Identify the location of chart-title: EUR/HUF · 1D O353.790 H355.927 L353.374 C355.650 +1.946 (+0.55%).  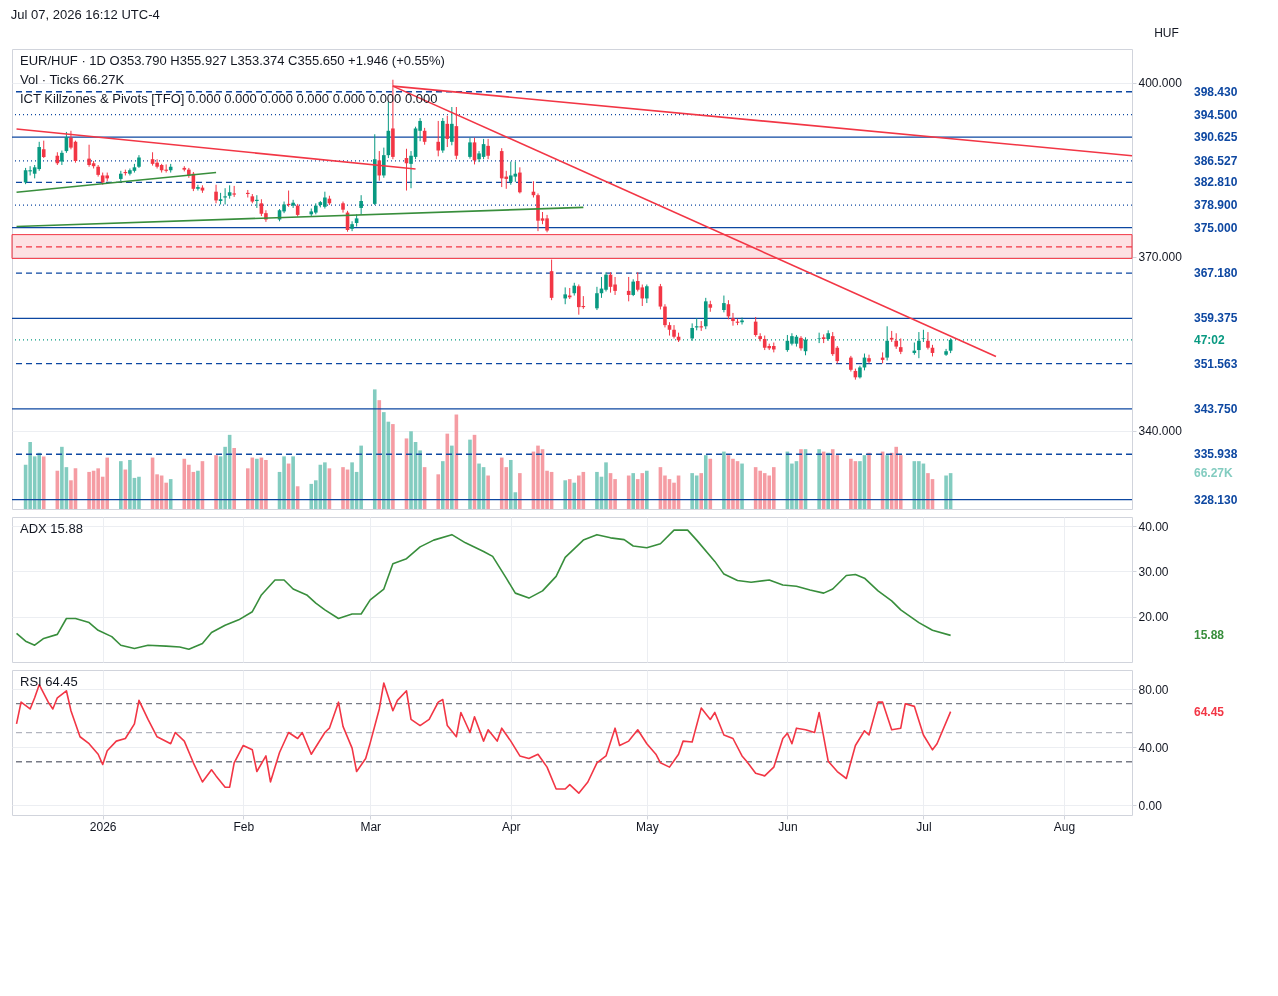
(232, 60).